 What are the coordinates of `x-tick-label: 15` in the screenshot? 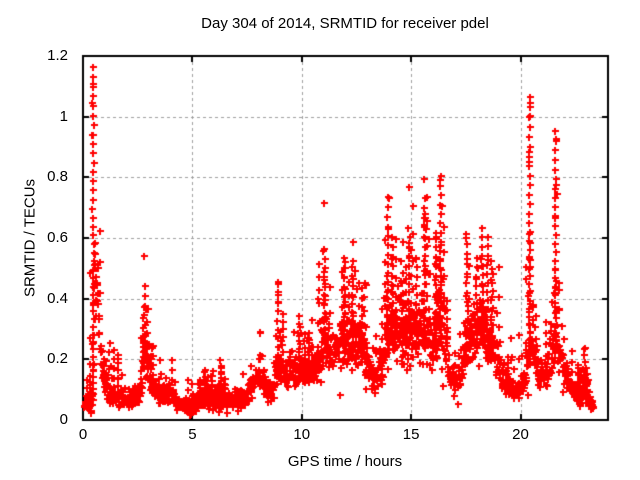 It's located at (411, 434).